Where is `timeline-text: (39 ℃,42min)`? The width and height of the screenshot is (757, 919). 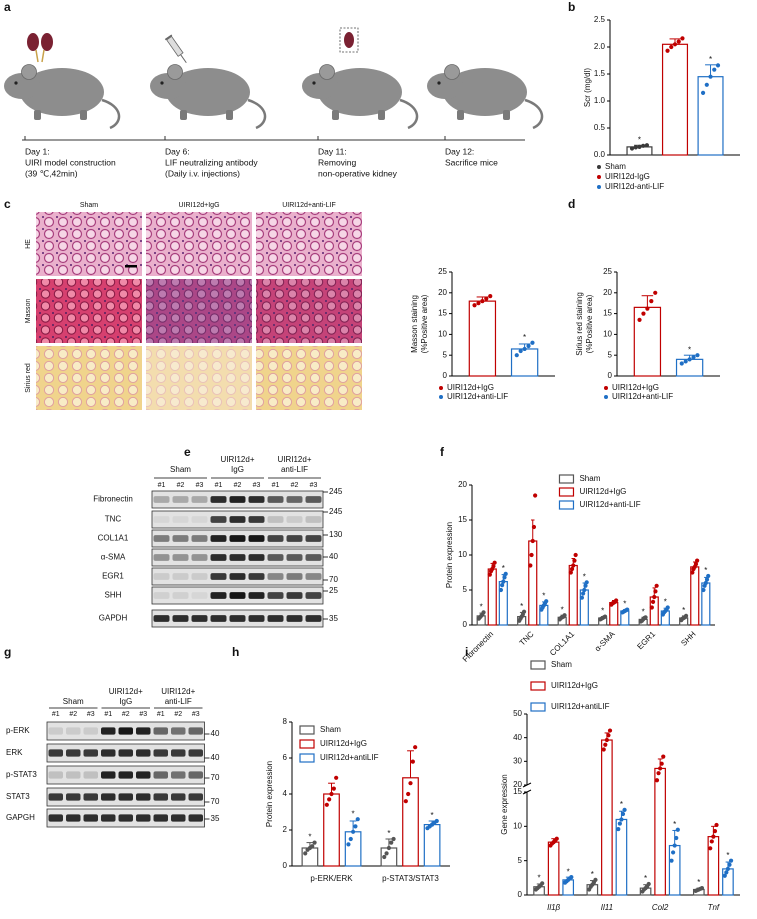
timeline-text: (39 ℃,42min) is located at coordinates (51, 173).